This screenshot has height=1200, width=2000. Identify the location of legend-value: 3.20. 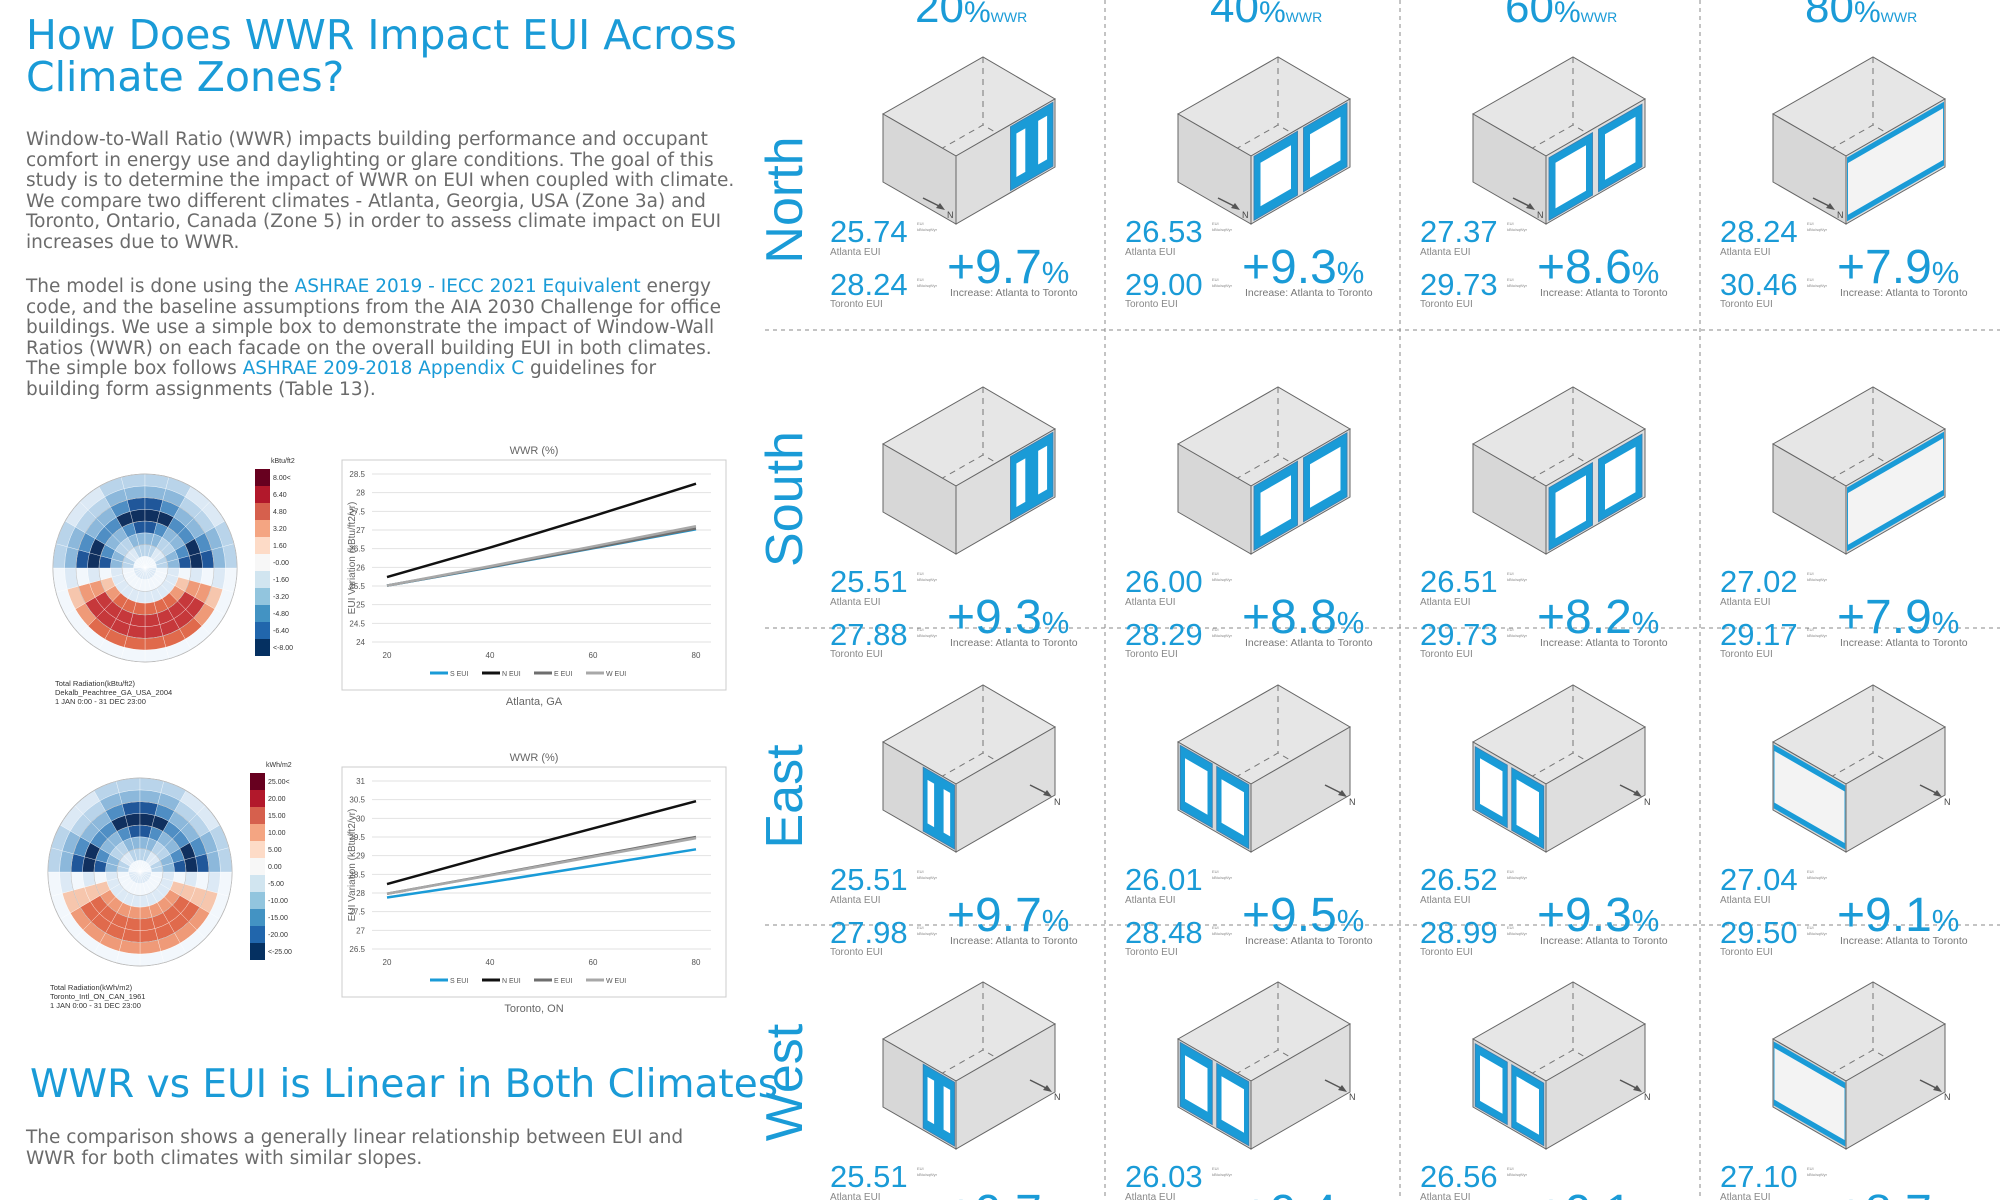
(280, 529).